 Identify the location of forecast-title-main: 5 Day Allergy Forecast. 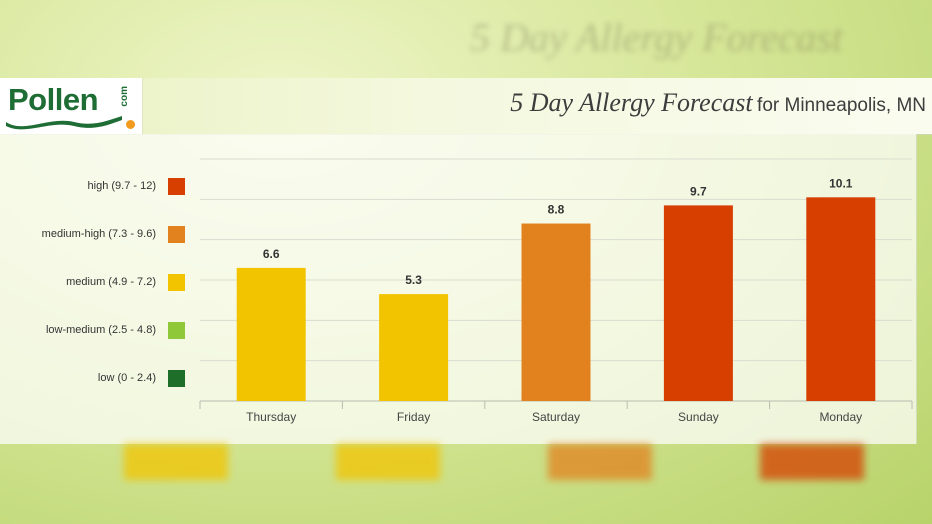
(631, 102).